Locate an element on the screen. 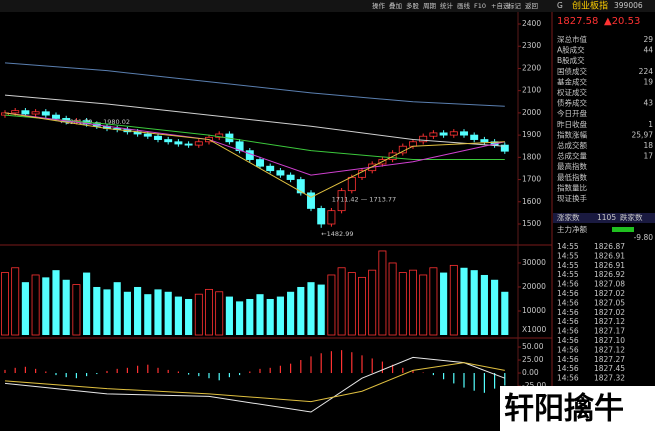 This screenshot has width=655, height=431. tick-price: 1827.08 is located at coordinates (609, 284).